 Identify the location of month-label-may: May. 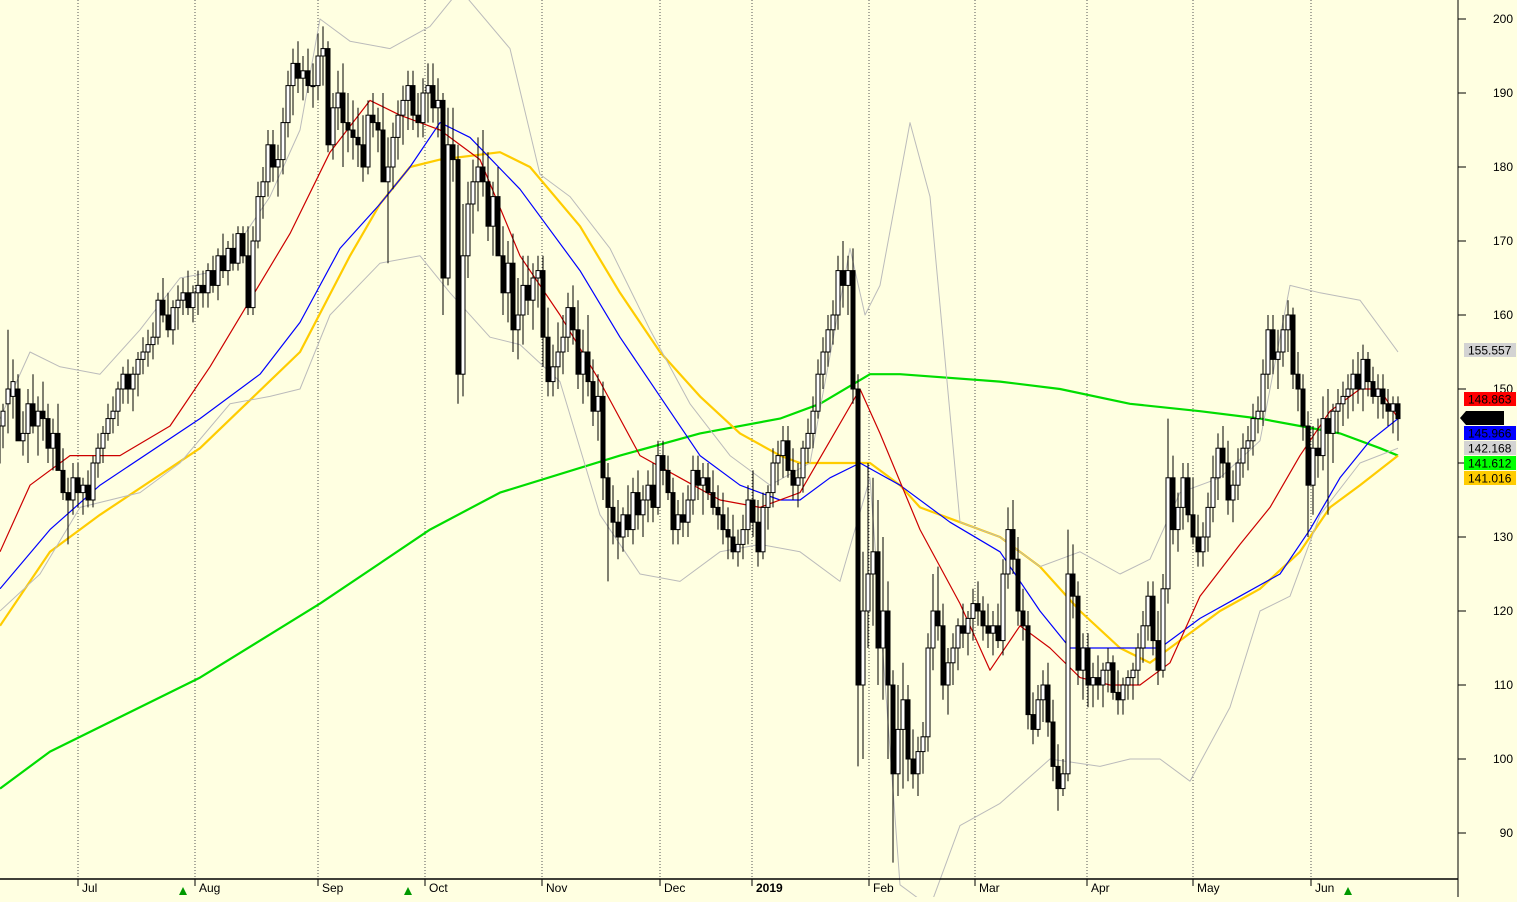
(1208, 888).